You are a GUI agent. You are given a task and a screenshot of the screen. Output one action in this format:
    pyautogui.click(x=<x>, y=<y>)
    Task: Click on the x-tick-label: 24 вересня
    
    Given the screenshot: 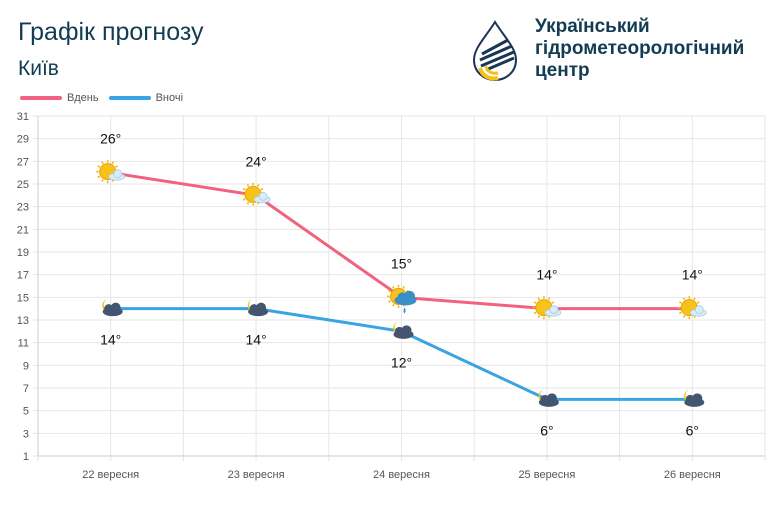 What is the action you would take?
    pyautogui.click(x=401, y=475)
    